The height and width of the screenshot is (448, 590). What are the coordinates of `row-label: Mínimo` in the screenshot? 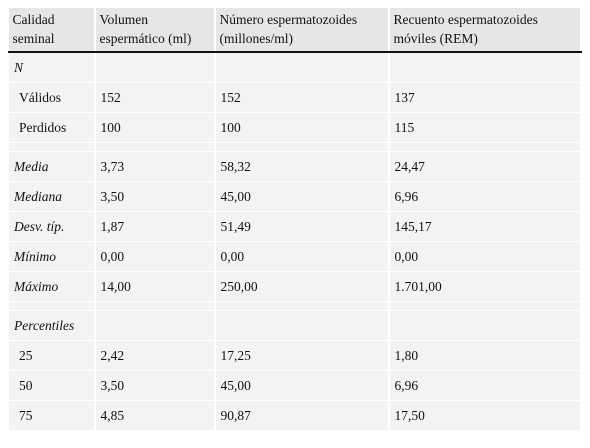 It's located at (52, 256).